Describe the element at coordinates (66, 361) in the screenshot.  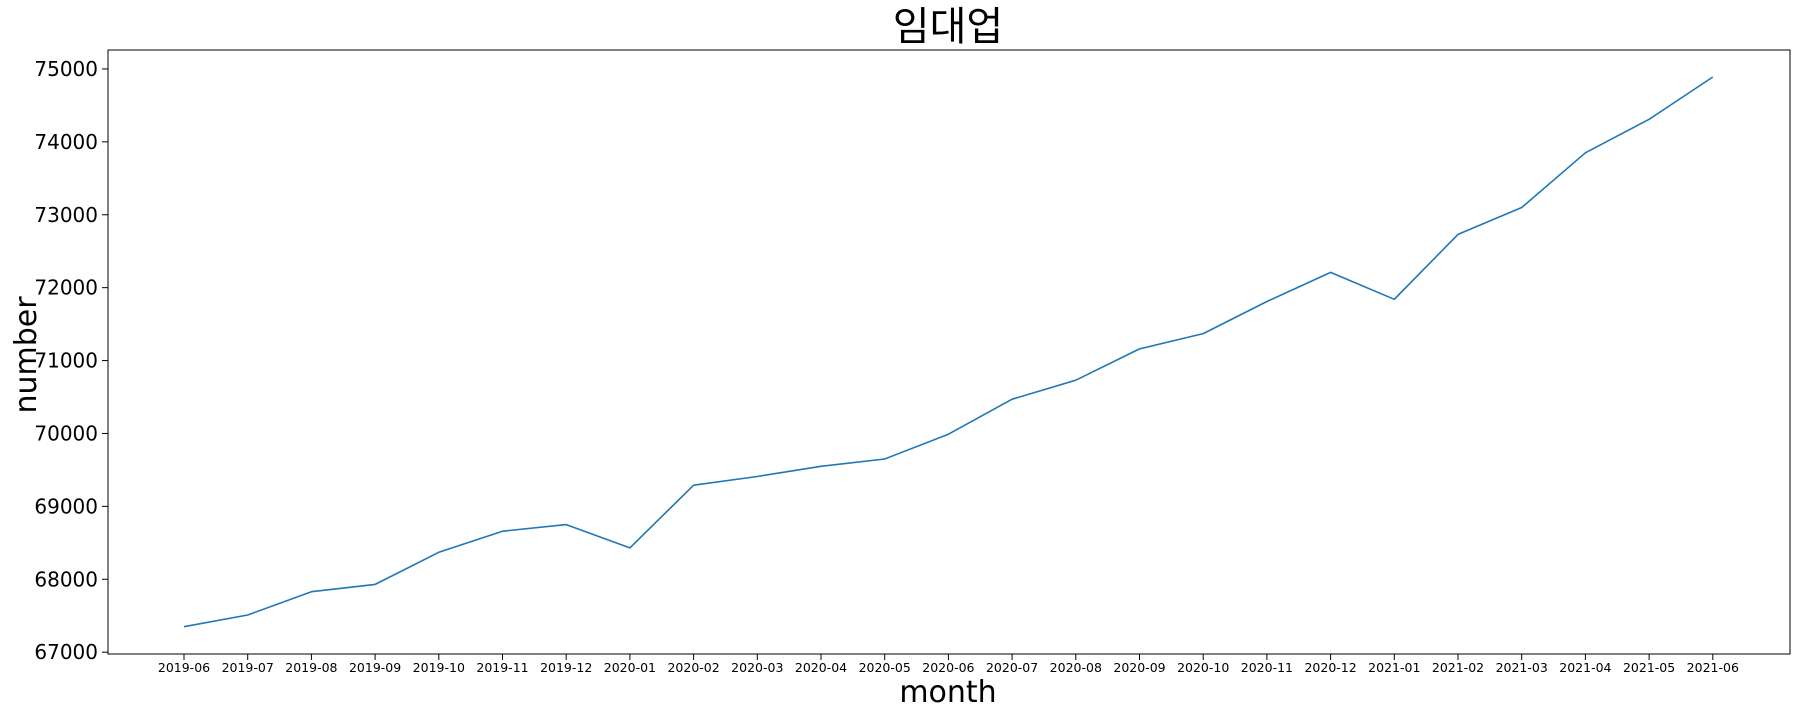
I see `y-tick-label: 71000` at that location.